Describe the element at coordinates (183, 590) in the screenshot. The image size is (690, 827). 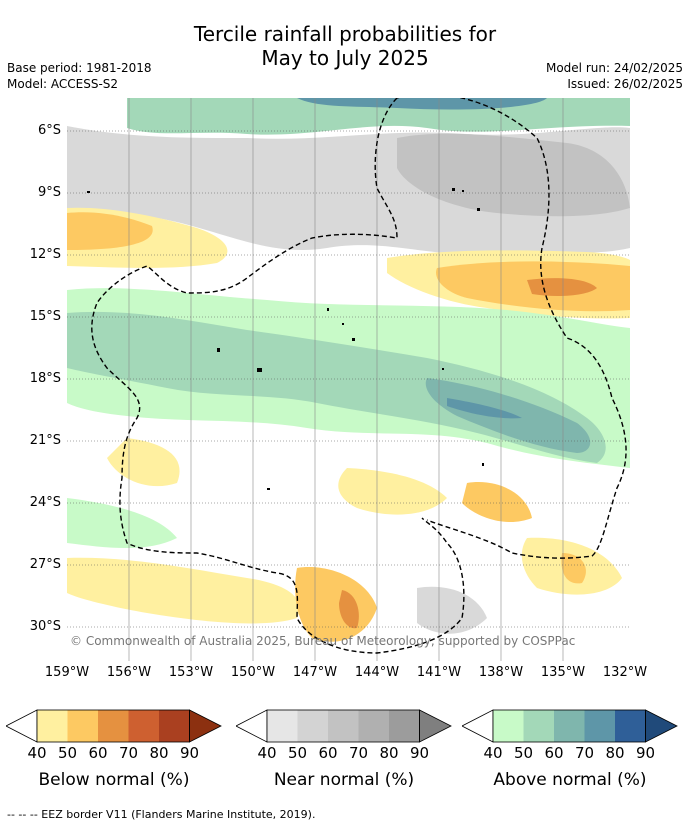
I see `below-south-band` at that location.